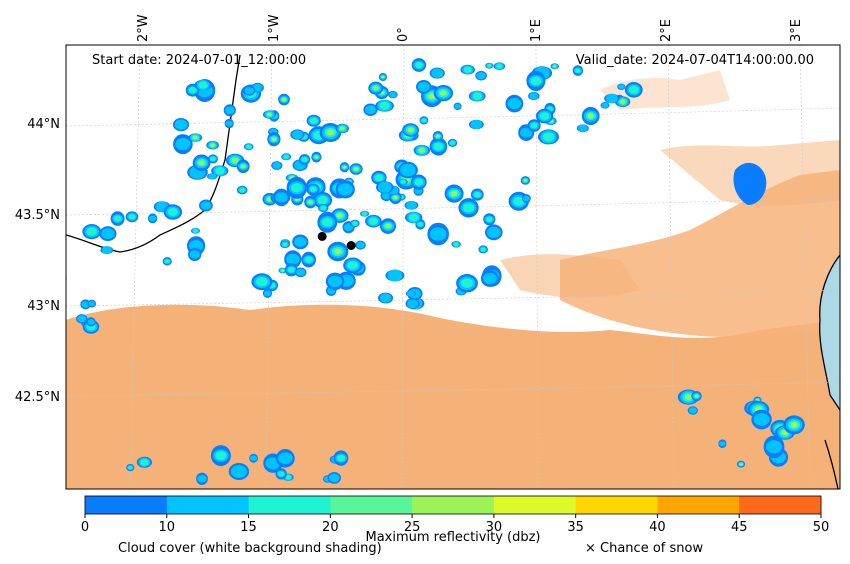  I want to click on sea-area, so click(829, 332).